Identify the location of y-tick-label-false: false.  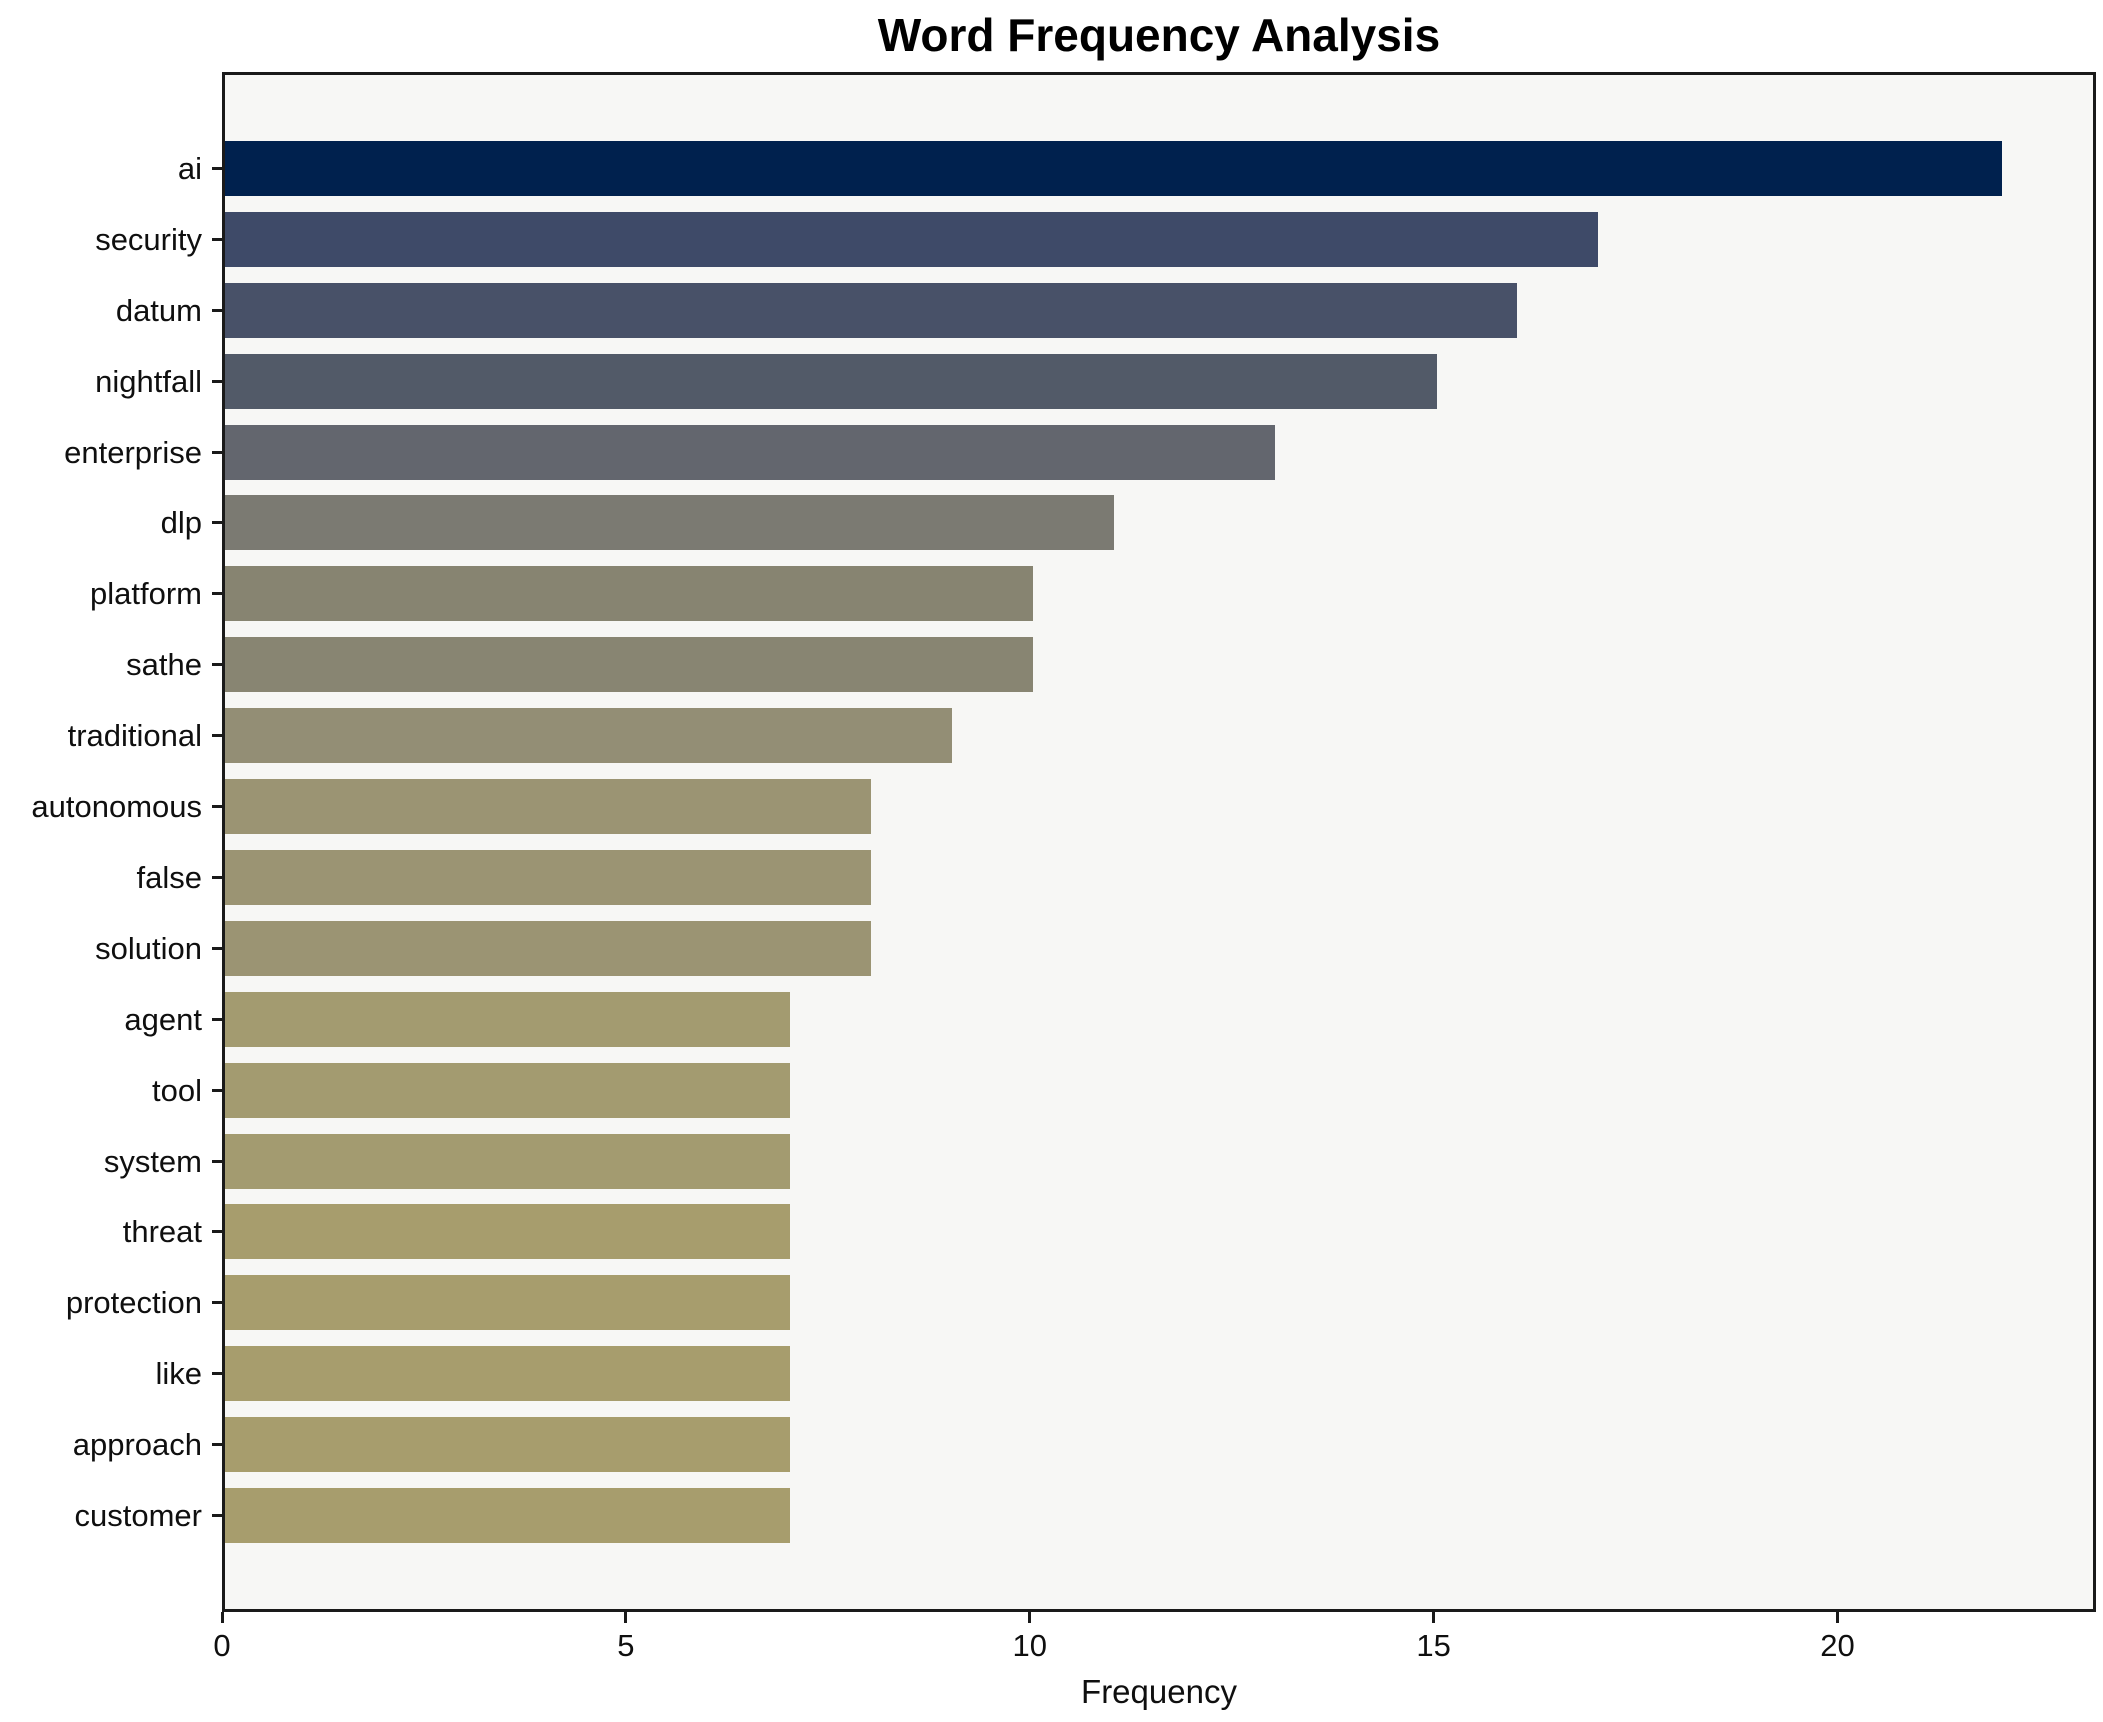
(169, 877).